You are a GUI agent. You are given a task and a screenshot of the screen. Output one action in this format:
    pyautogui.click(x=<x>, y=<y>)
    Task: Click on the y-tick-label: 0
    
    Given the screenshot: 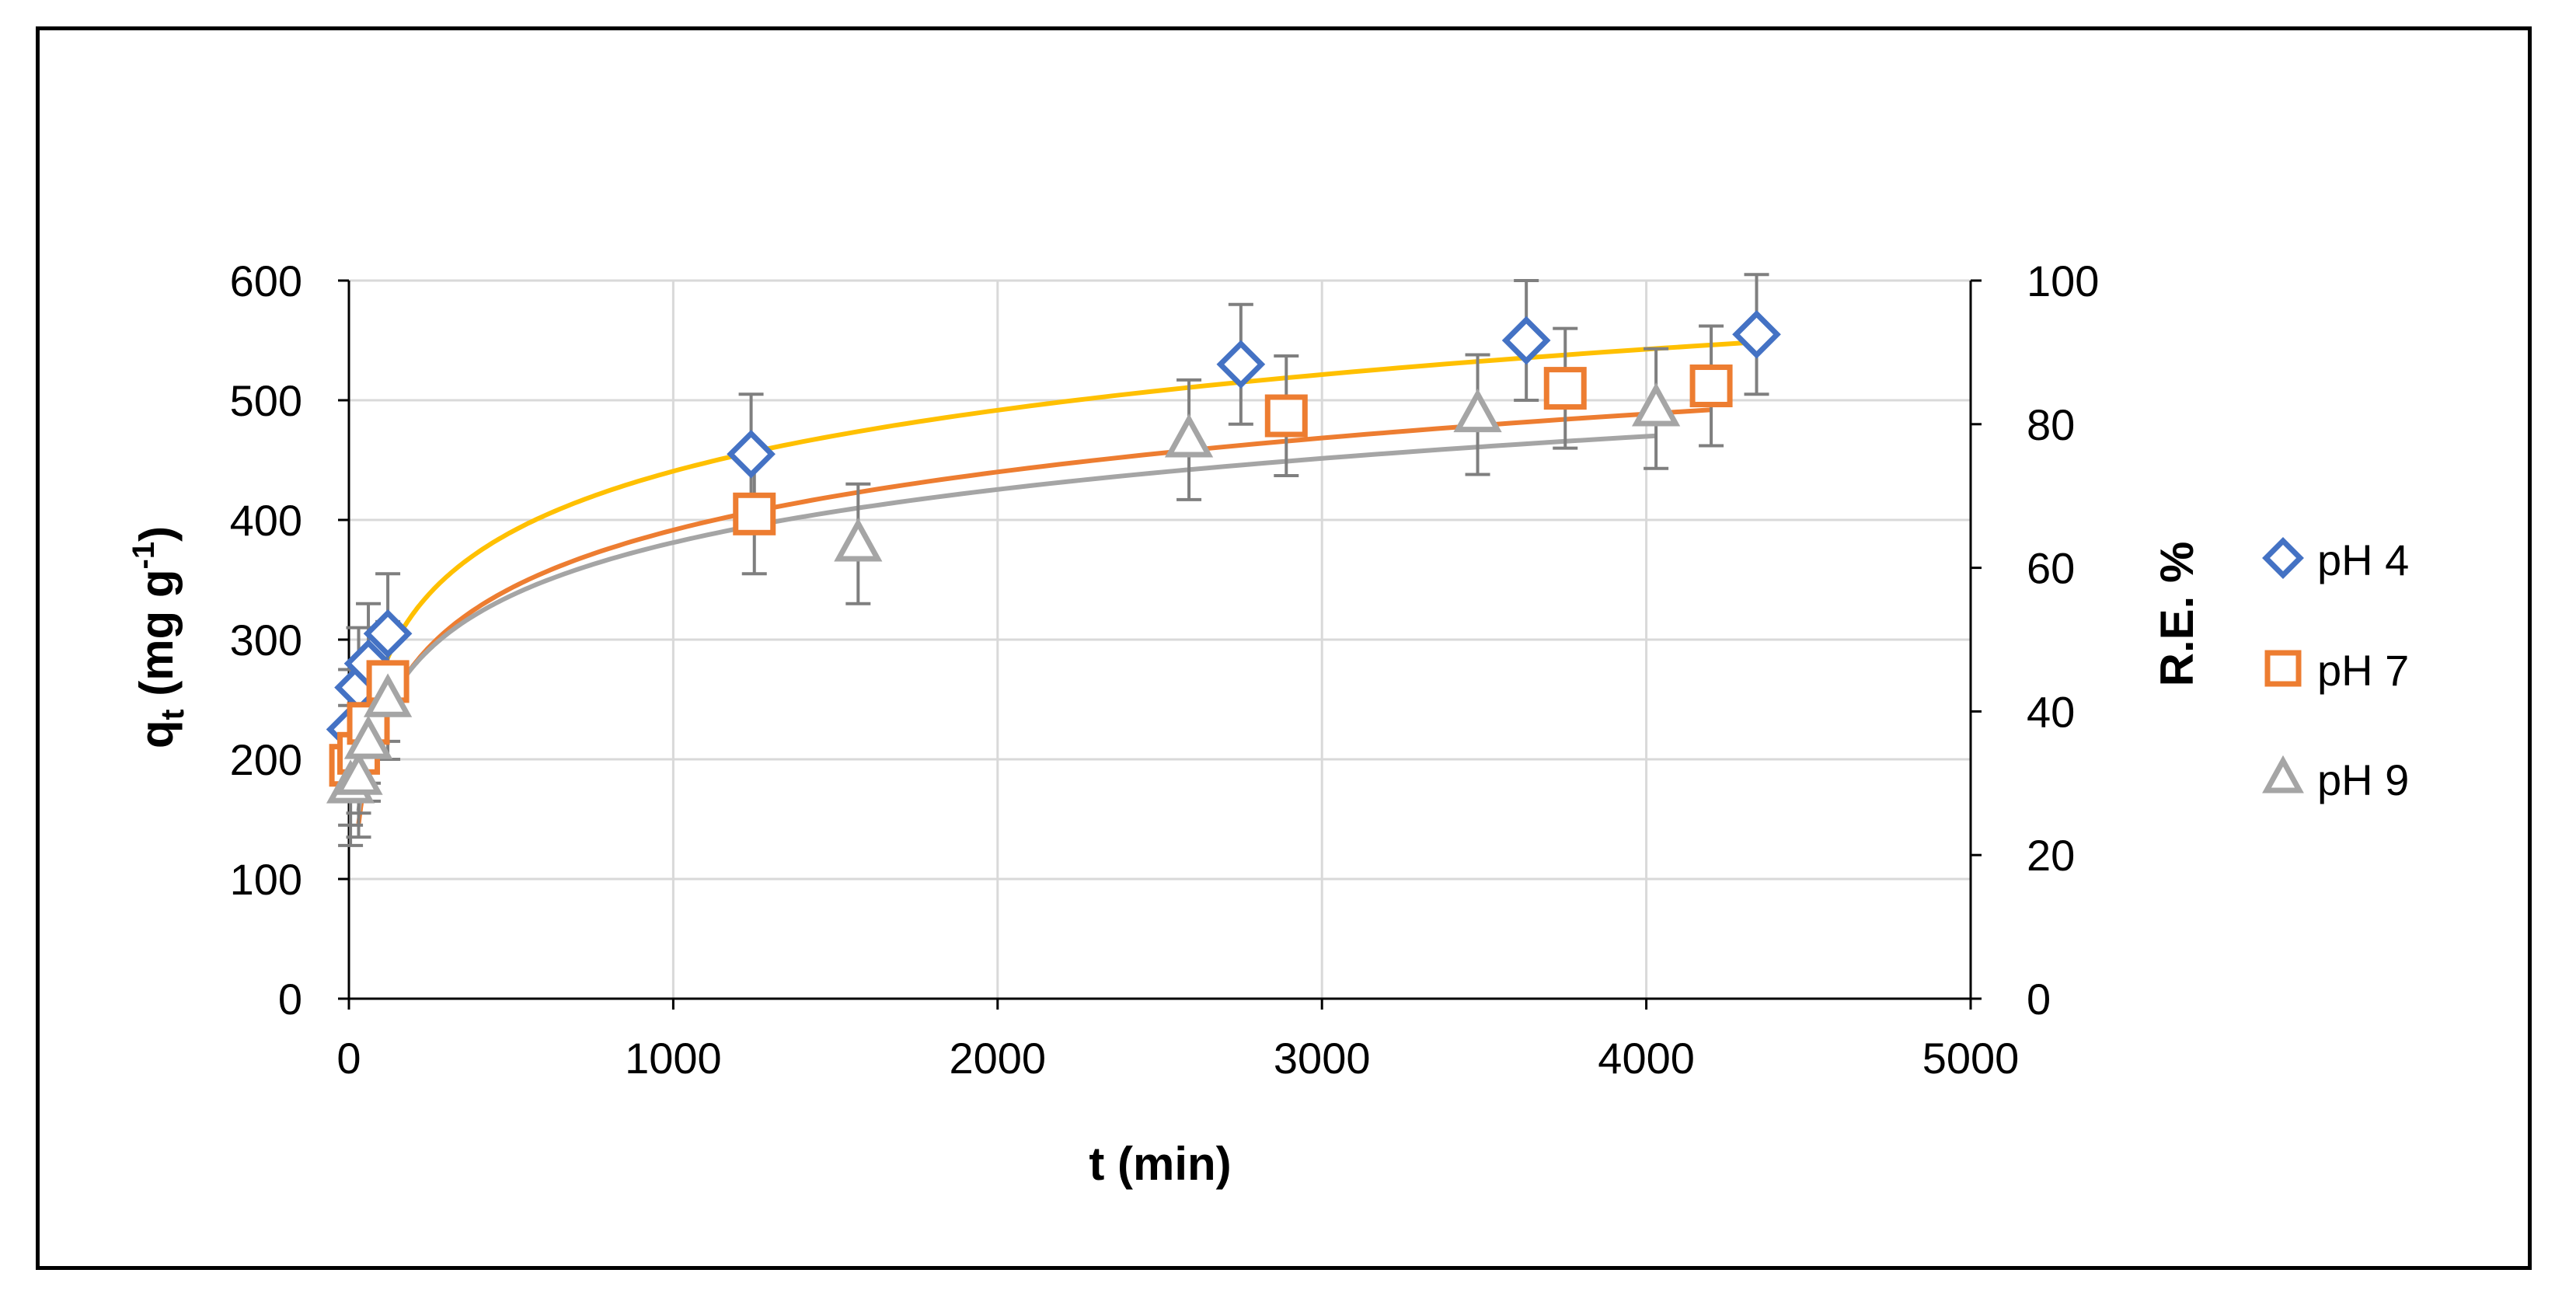 What is the action you would take?
    pyautogui.click(x=290, y=999)
    